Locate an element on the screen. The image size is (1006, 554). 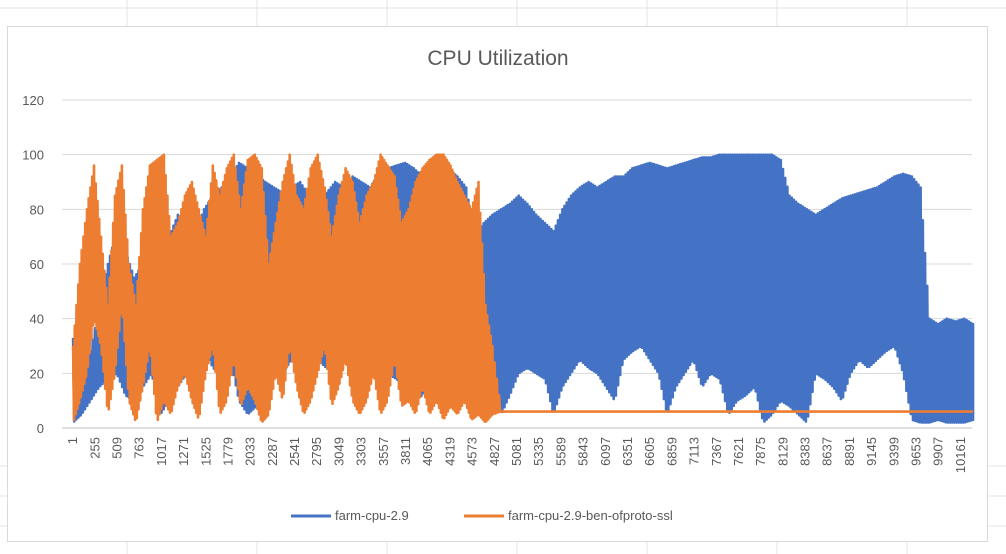
x-tick-label-2795: 2795 is located at coordinates (316, 451).